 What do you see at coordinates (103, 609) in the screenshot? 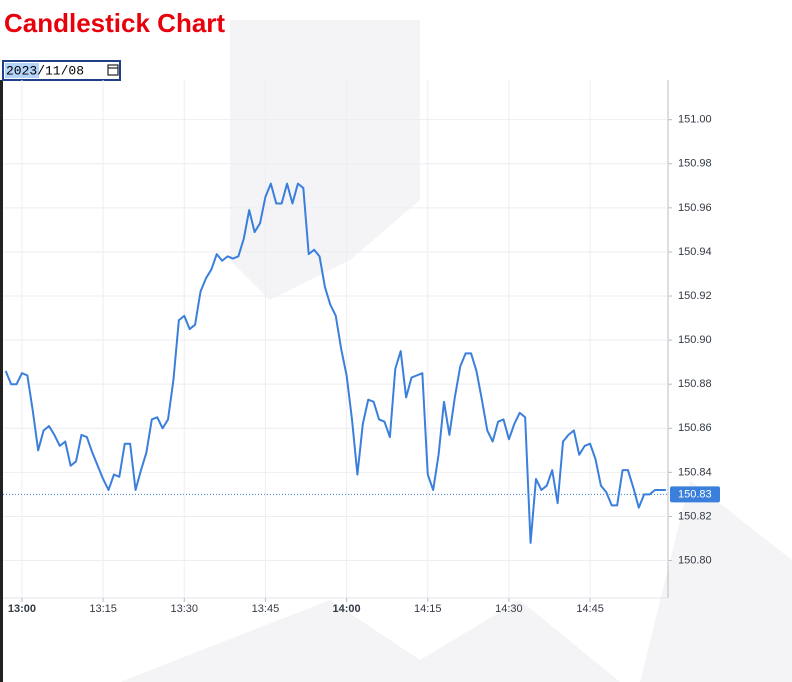
I see `x-tick-label: 13:15` at bounding box center [103, 609].